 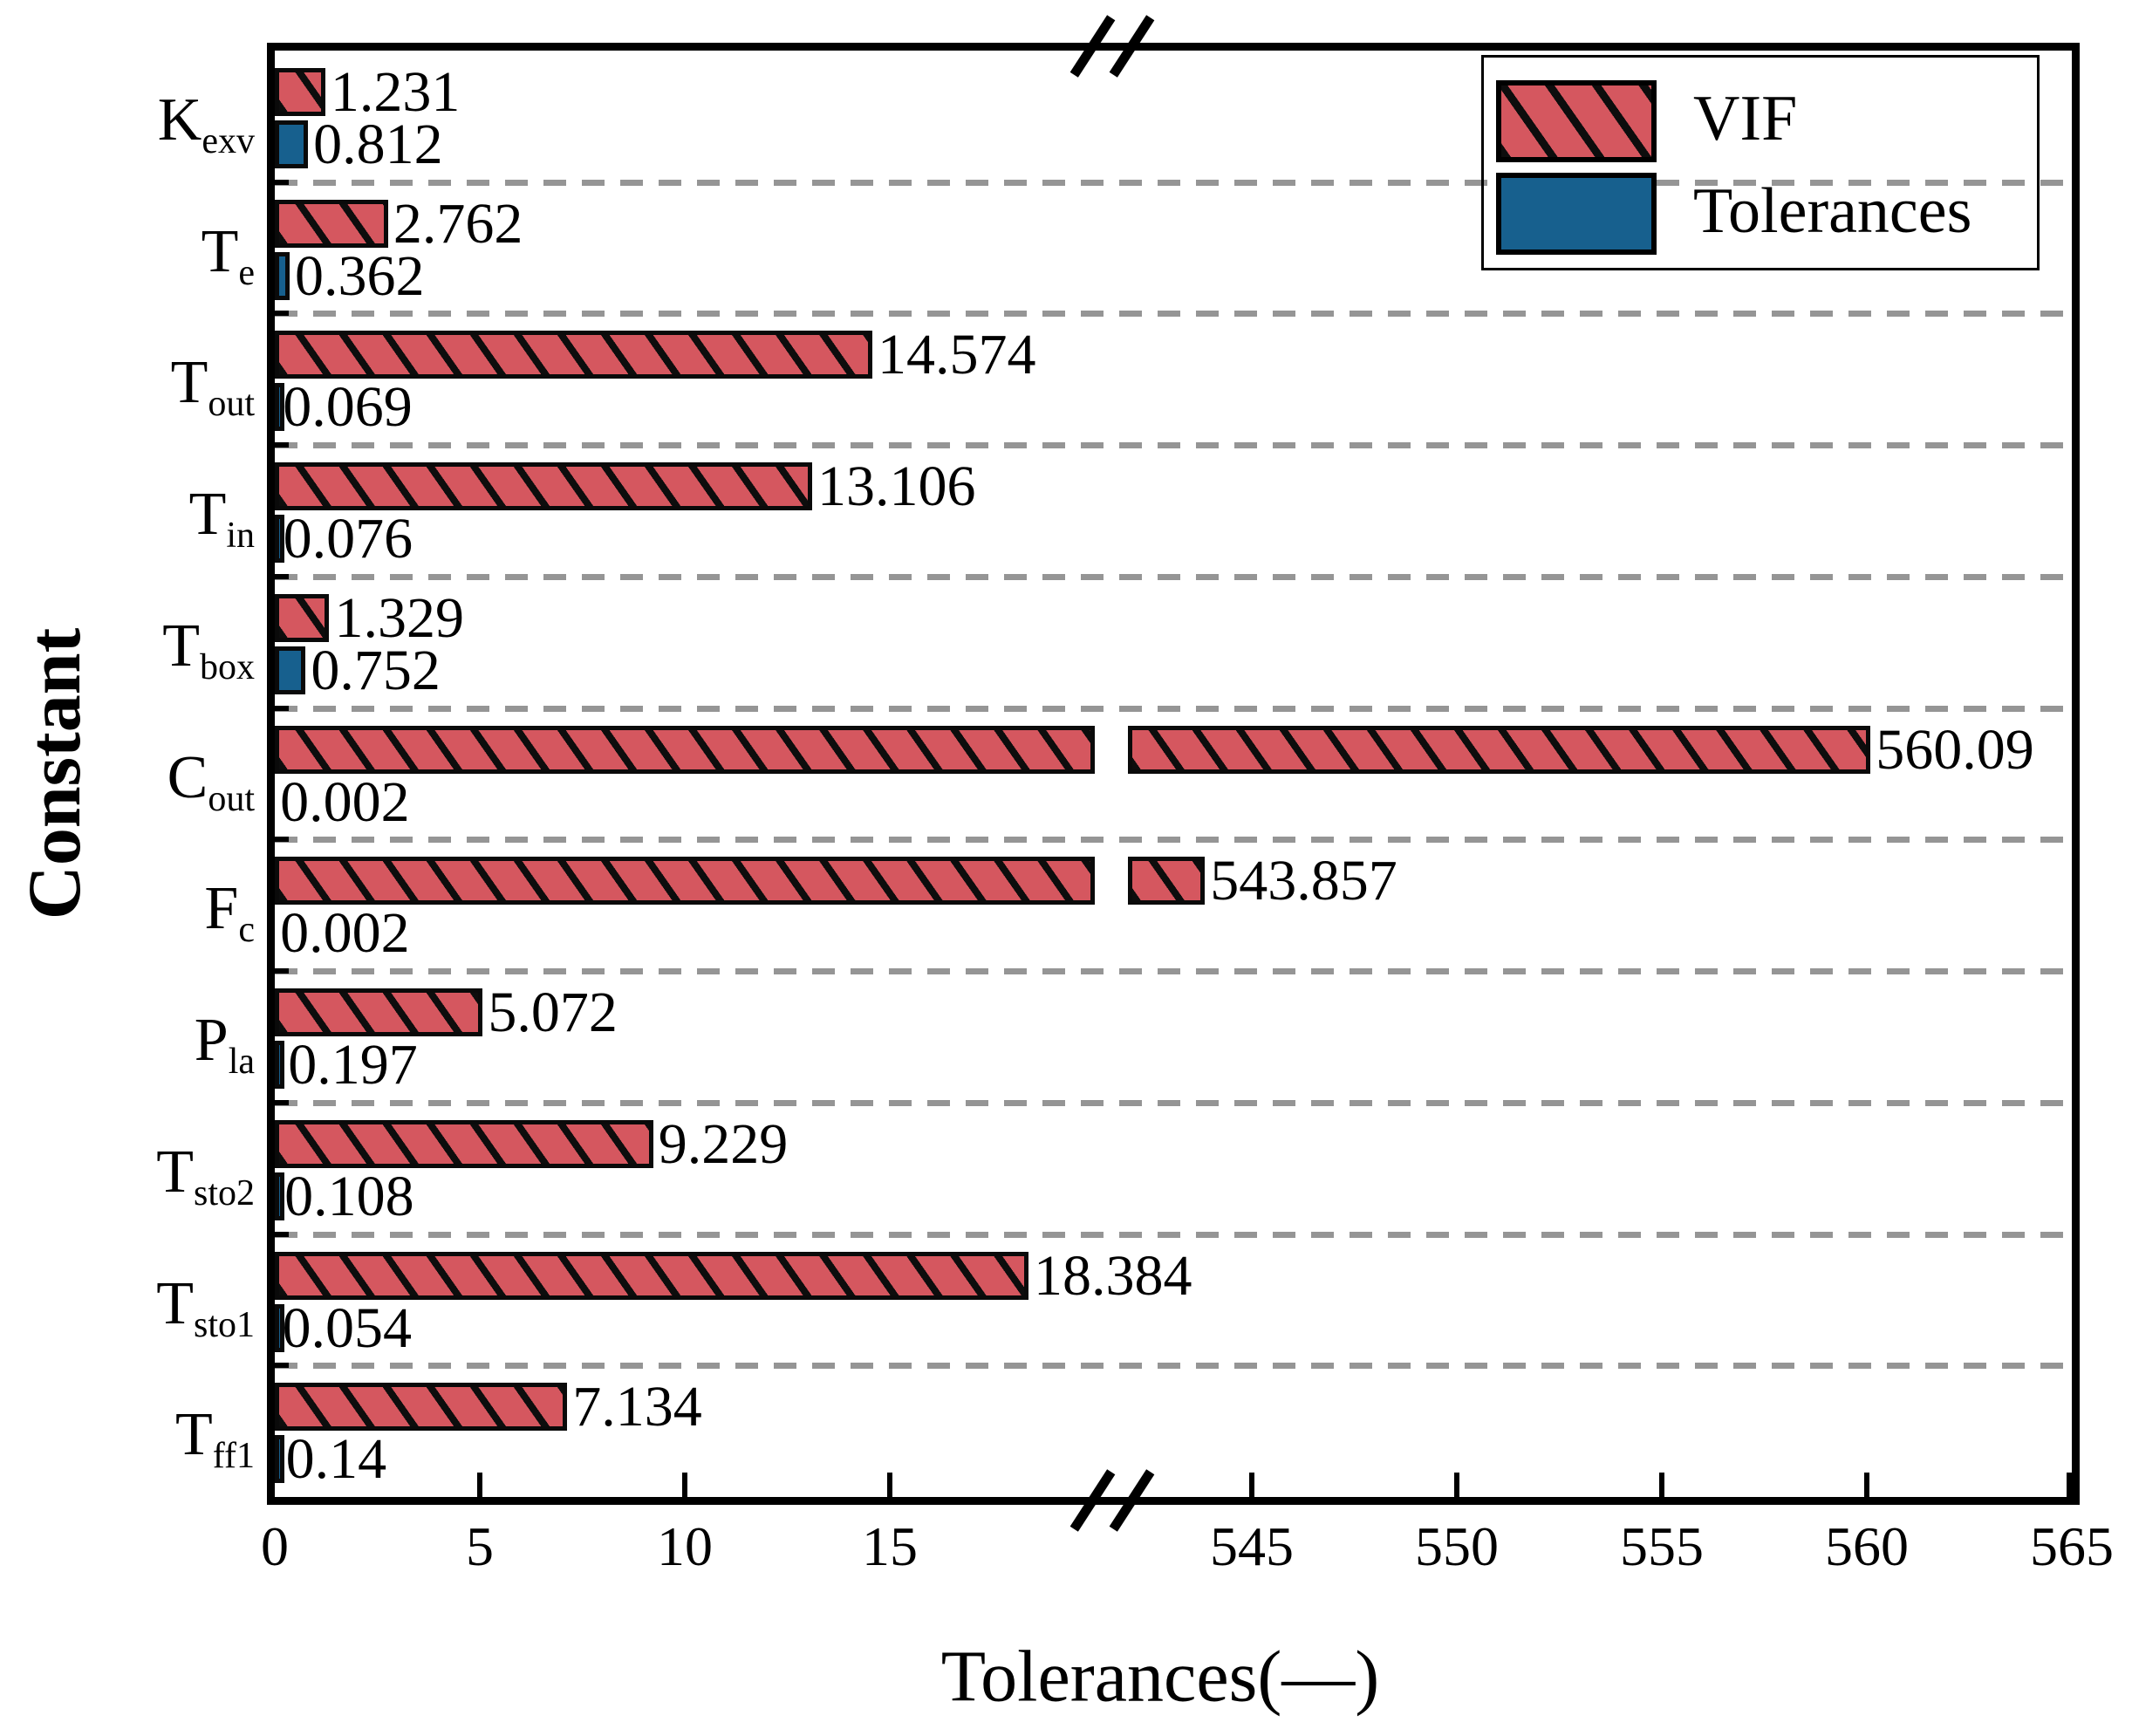 What do you see at coordinates (637, 1407) in the screenshot?
I see `vif-value-label: 7.134` at bounding box center [637, 1407].